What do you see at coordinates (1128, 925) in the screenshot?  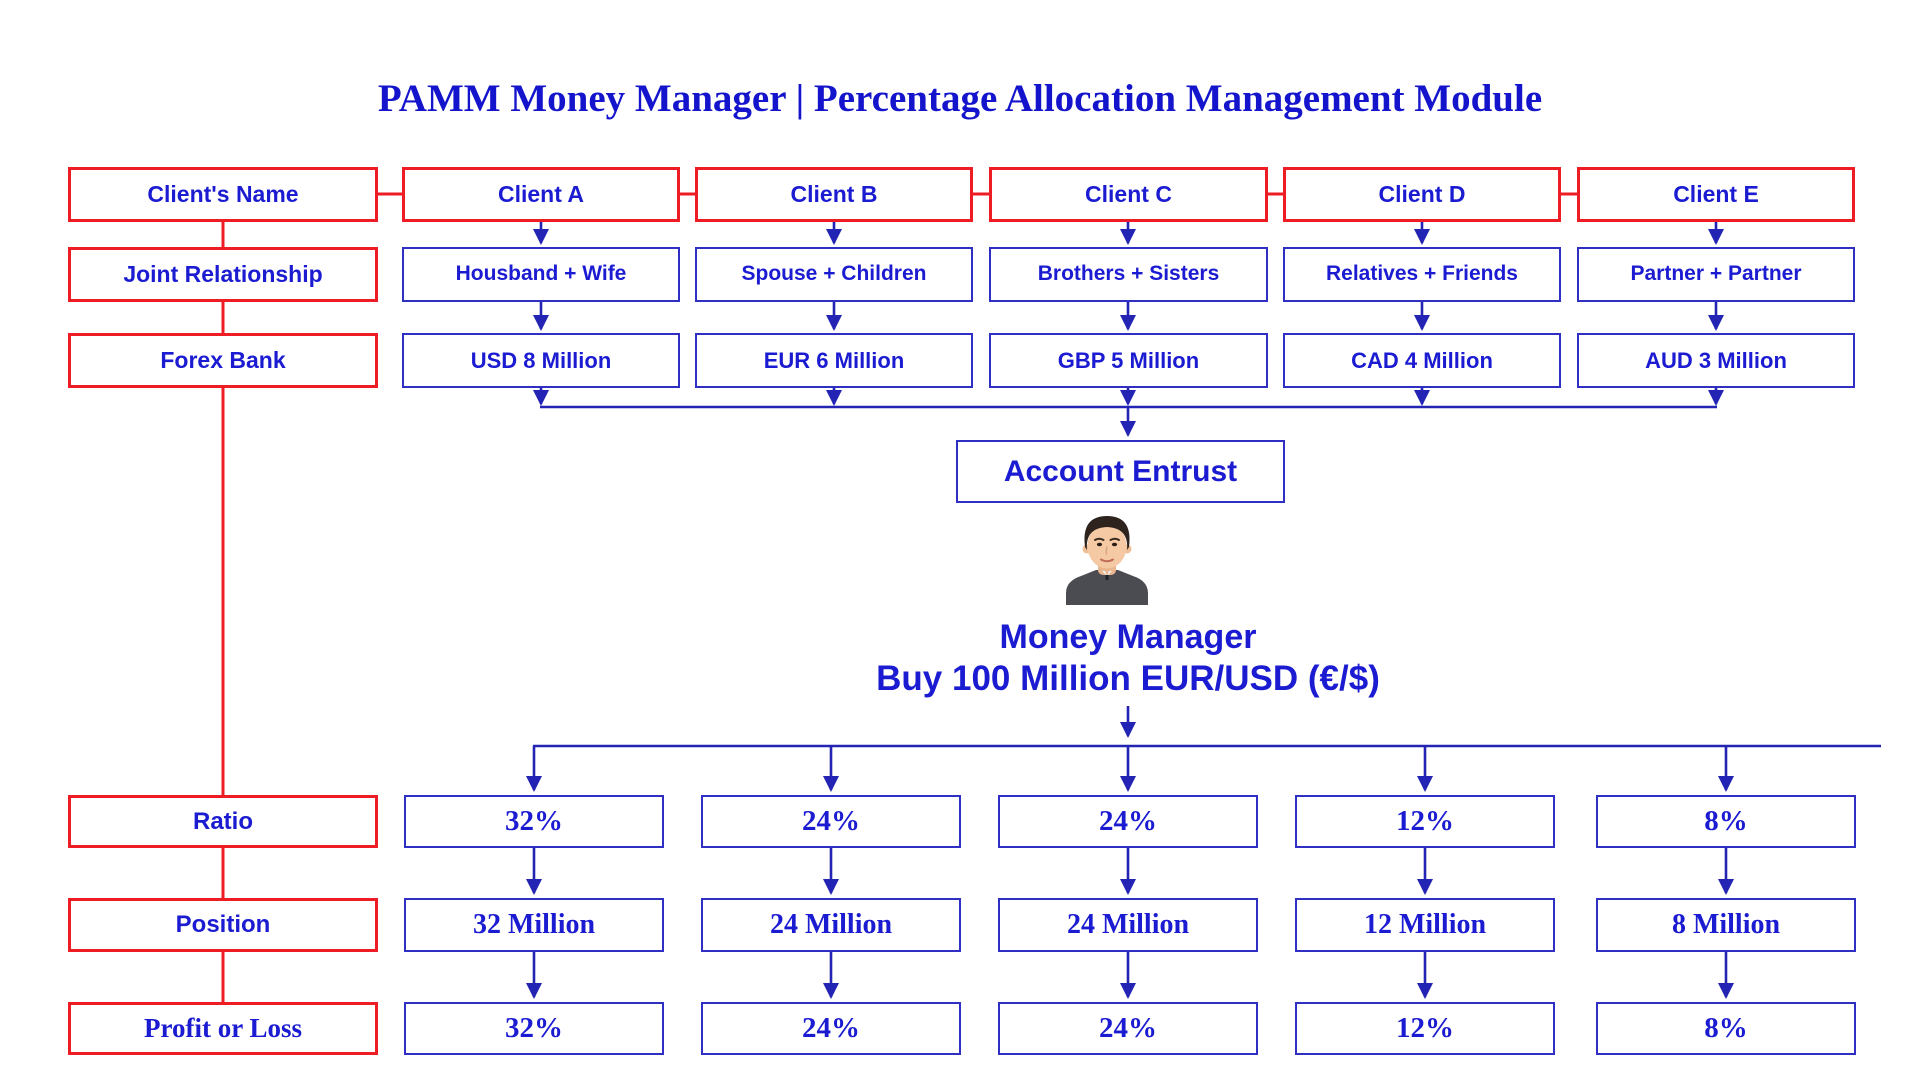 I see `position-c-box: 24 Million` at bounding box center [1128, 925].